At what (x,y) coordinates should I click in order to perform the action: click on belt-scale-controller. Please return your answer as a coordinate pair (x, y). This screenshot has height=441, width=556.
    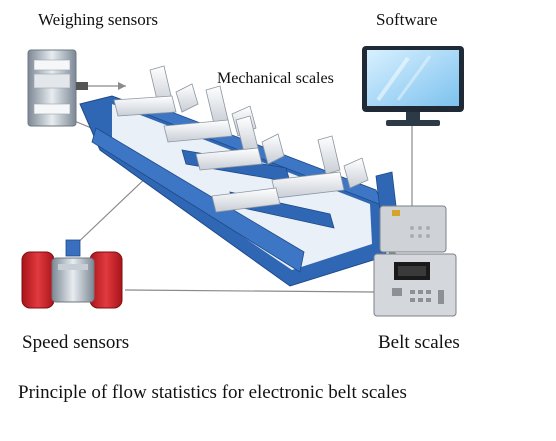
    Looking at the image, I should click on (415, 261).